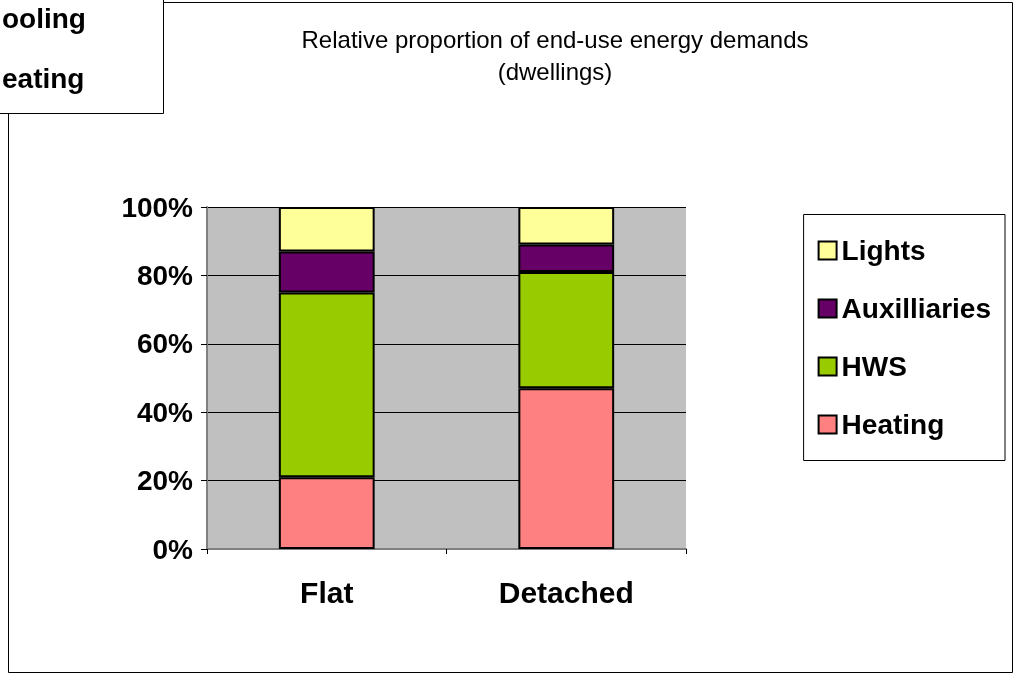  Describe the element at coordinates (555, 55) in the screenshot. I see `chart-title: Relative proportion of end-use energy demands (dwellings)` at that location.